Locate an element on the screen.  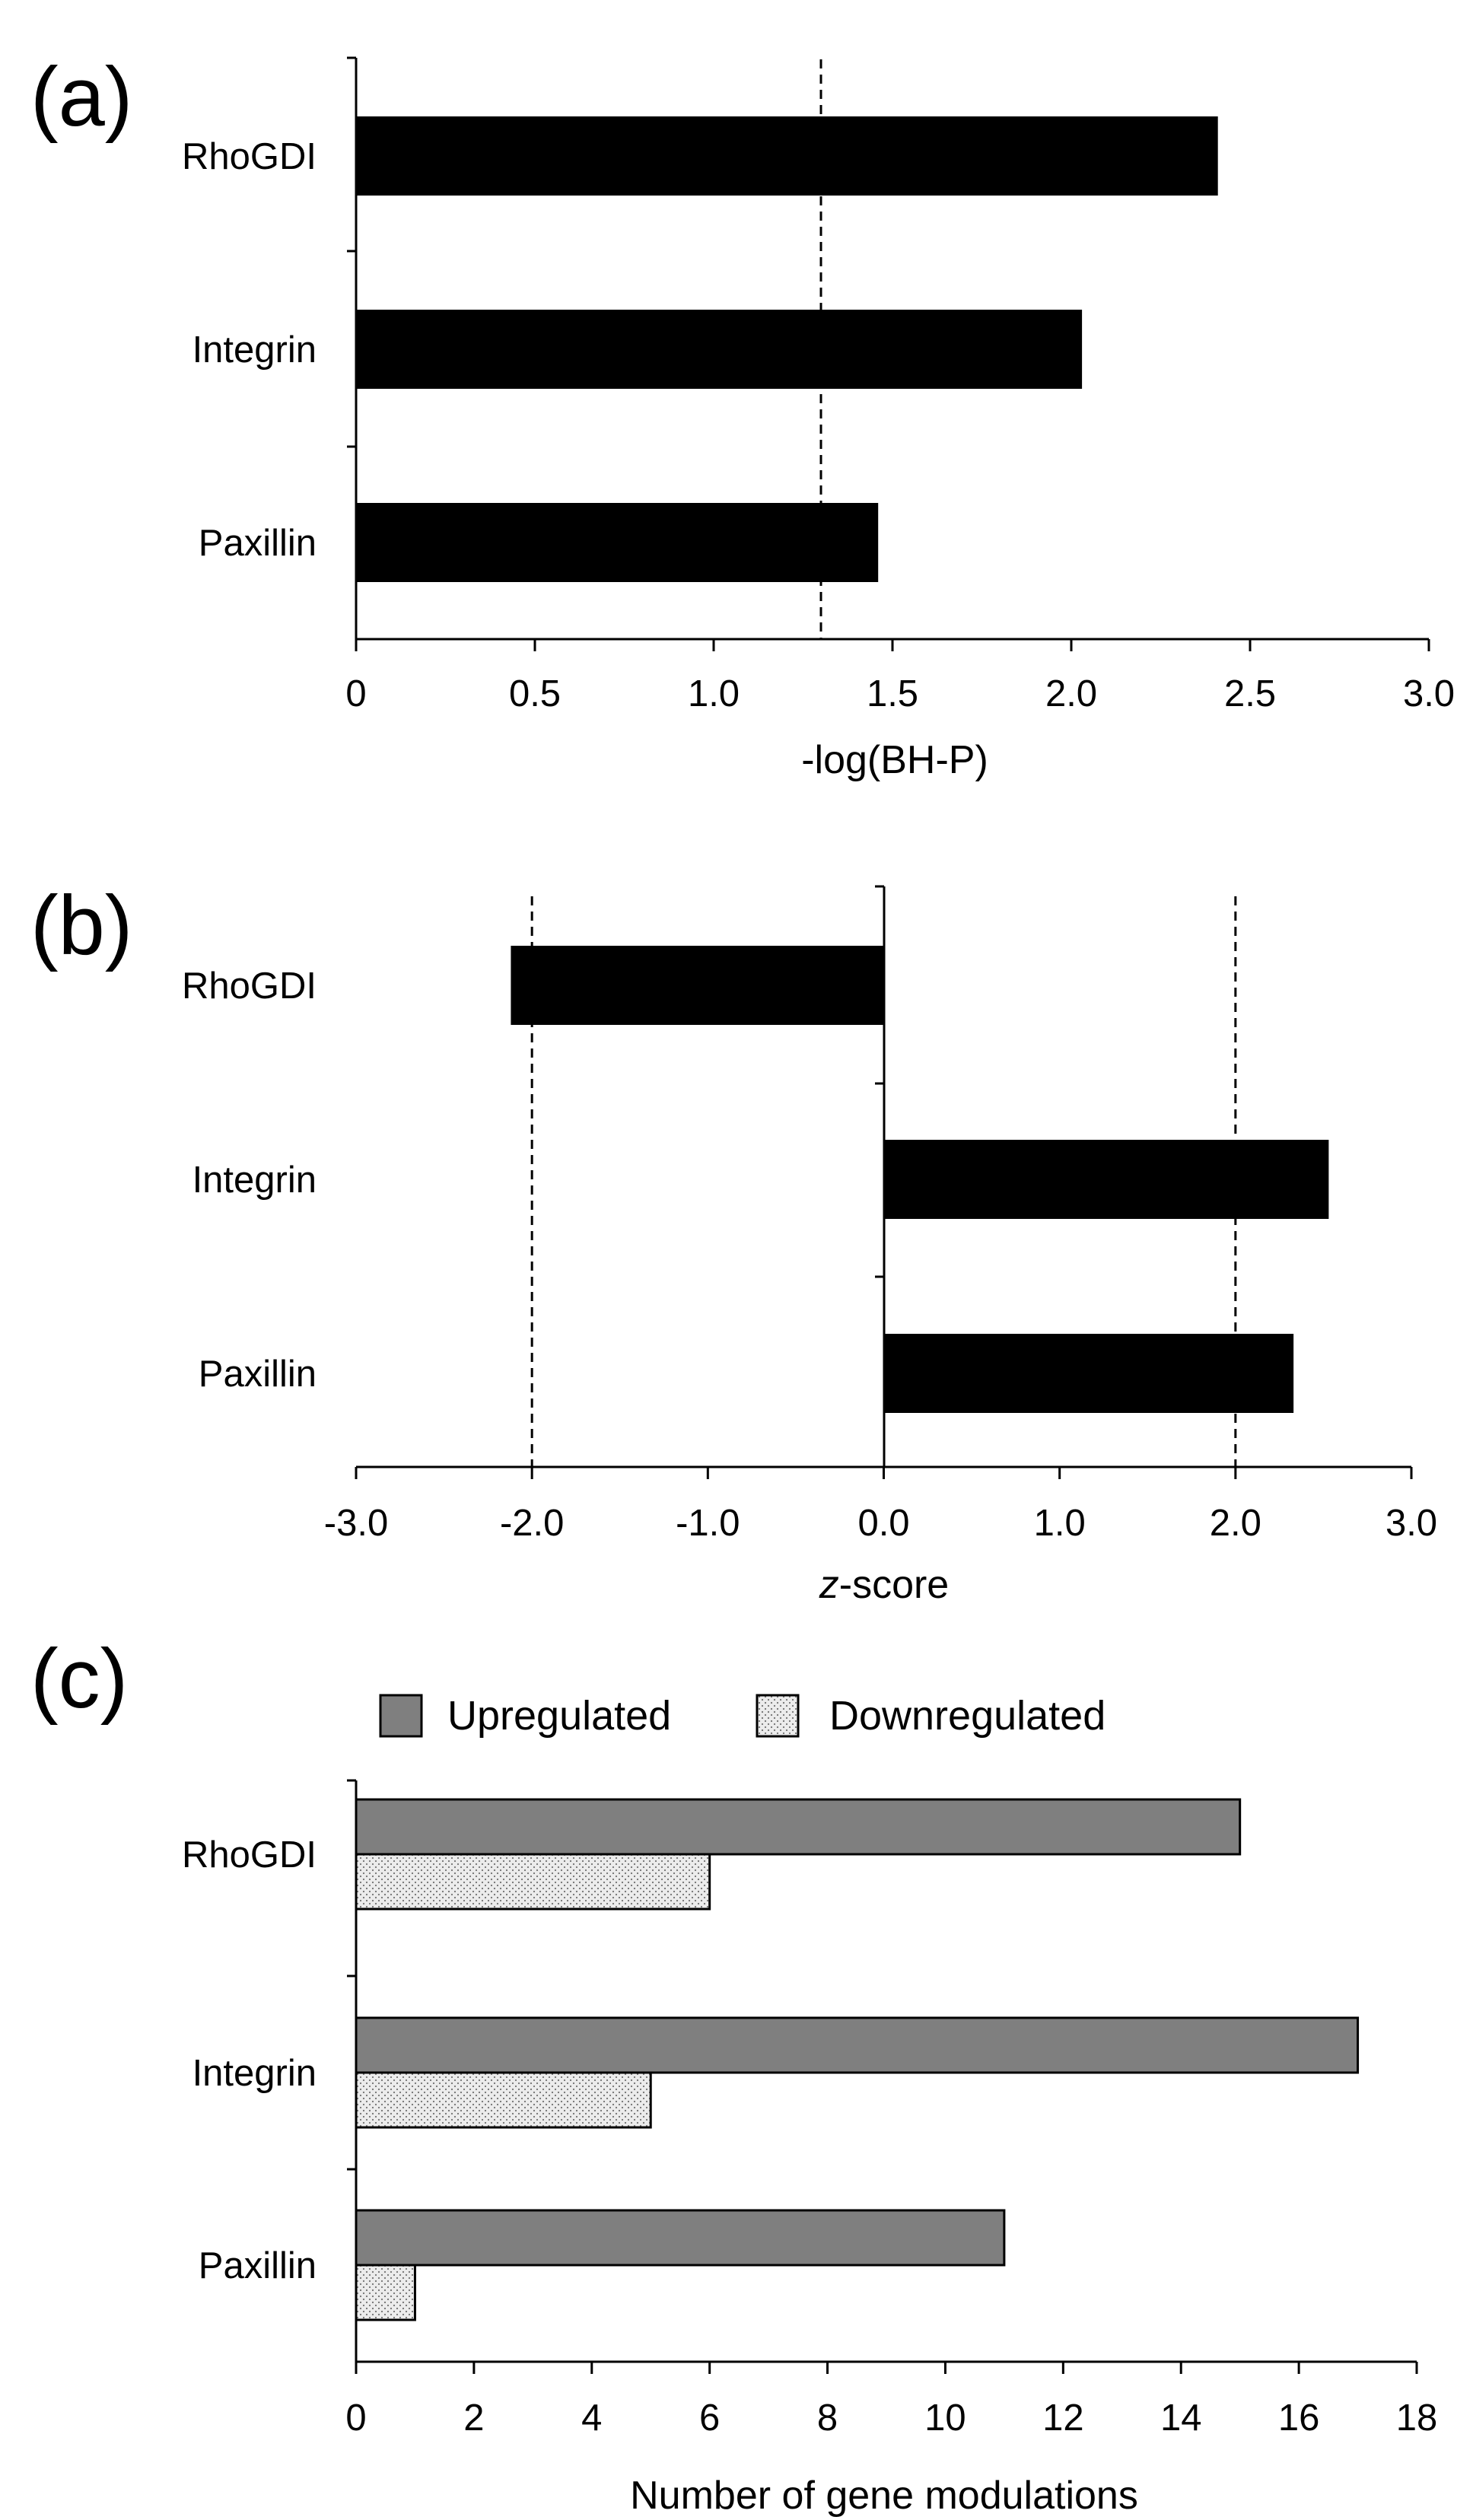
chart-b-categories: RhoGDI Integrin Paxillin is located at coordinates (249, 1180).